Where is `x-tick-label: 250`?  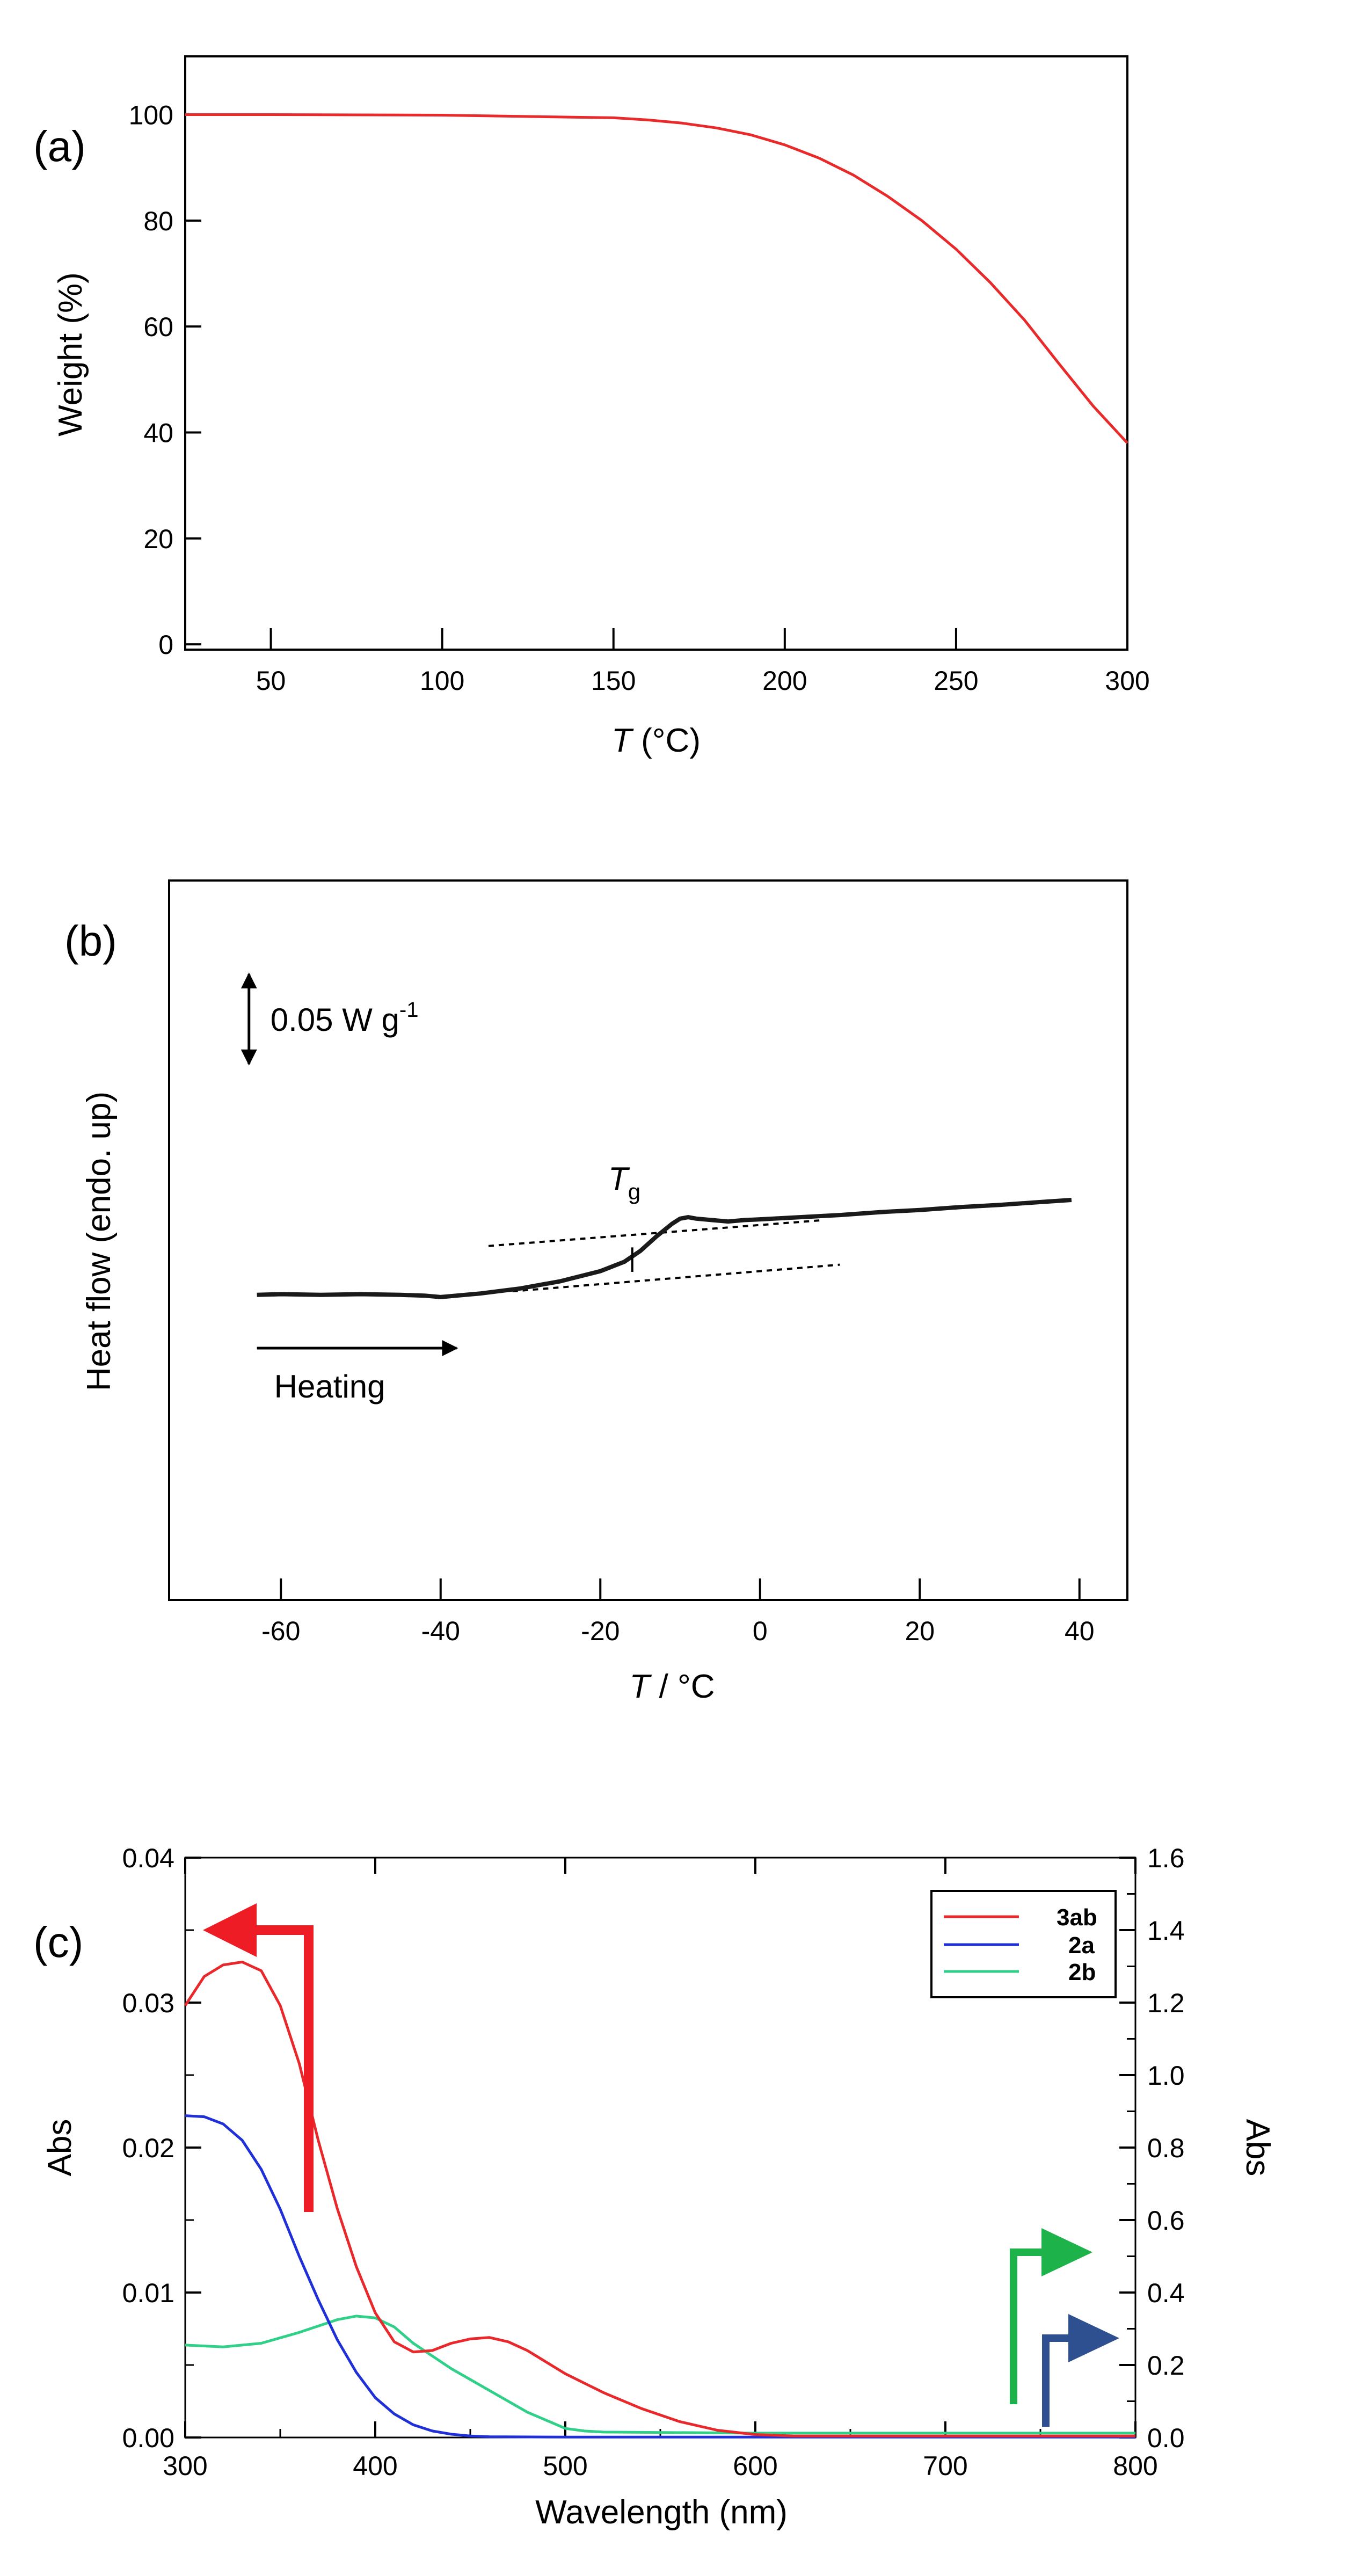 x-tick-label: 250 is located at coordinates (956, 681).